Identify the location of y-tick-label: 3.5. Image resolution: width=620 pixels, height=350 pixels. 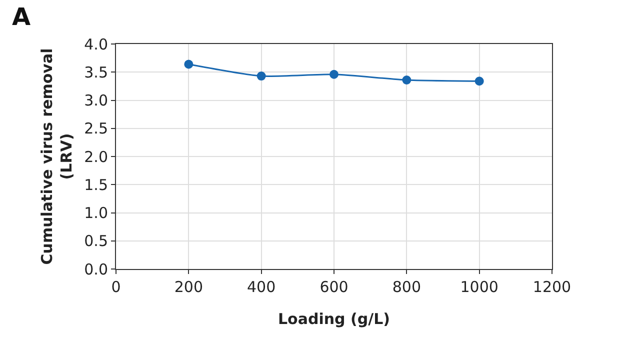
(96, 72).